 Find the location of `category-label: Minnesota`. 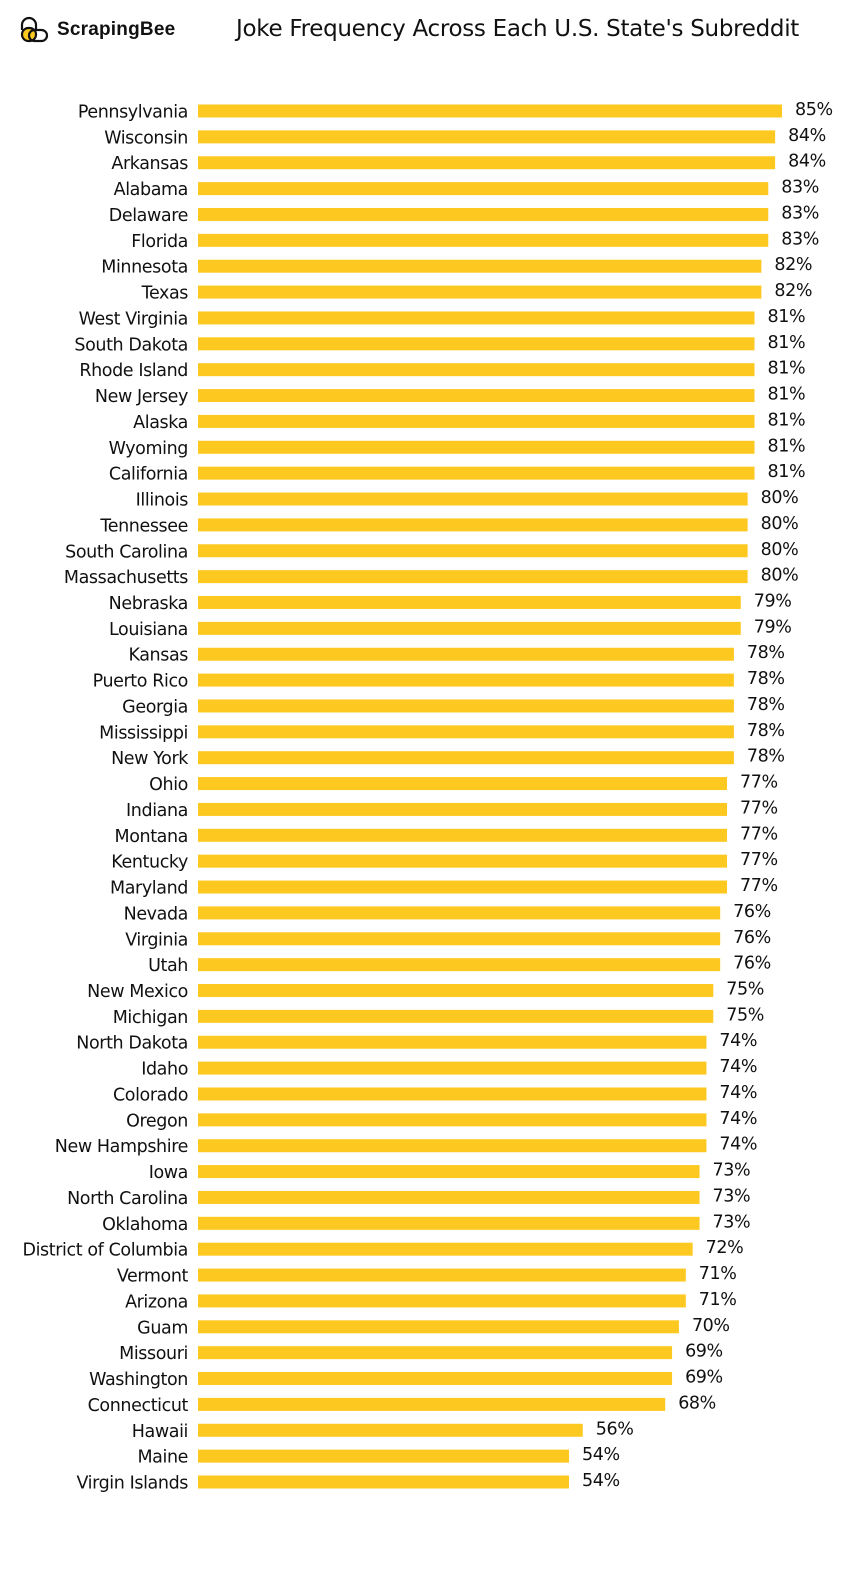

category-label: Minnesota is located at coordinates (144, 268).